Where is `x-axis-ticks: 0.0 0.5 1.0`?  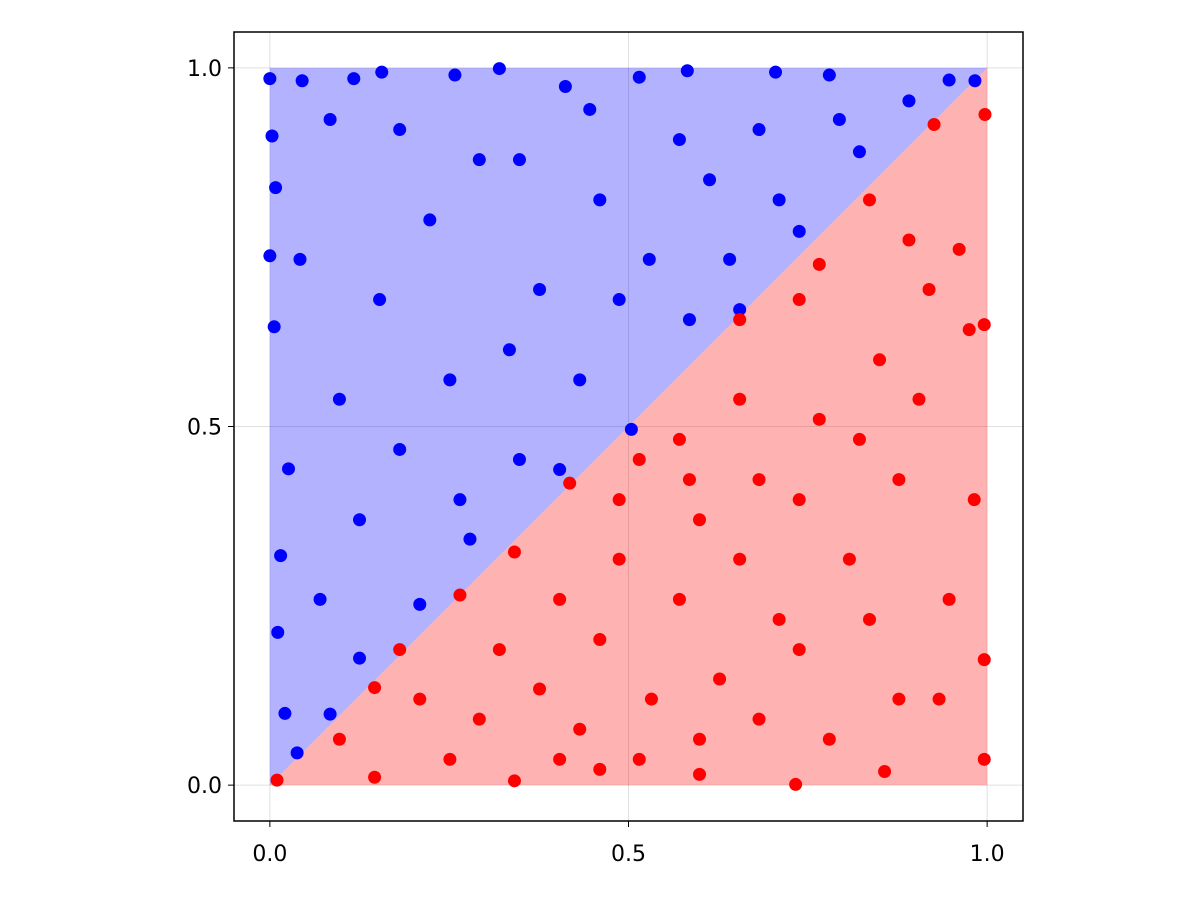 x-axis-ticks: 0.0 0.5 1.0 is located at coordinates (628, 844).